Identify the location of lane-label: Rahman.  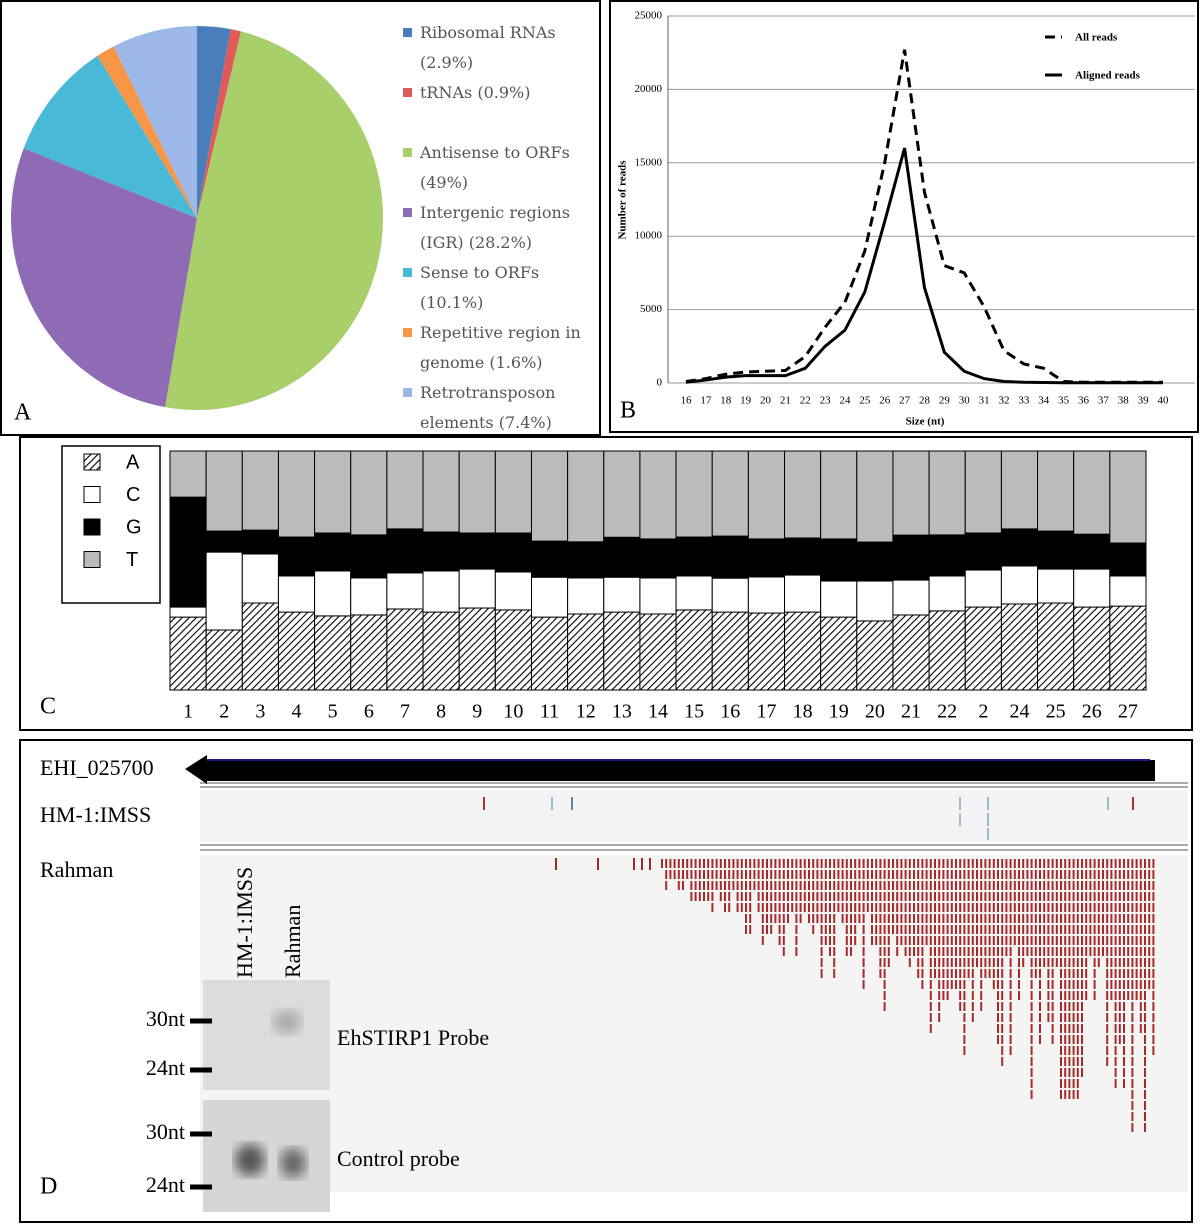
(292, 941).